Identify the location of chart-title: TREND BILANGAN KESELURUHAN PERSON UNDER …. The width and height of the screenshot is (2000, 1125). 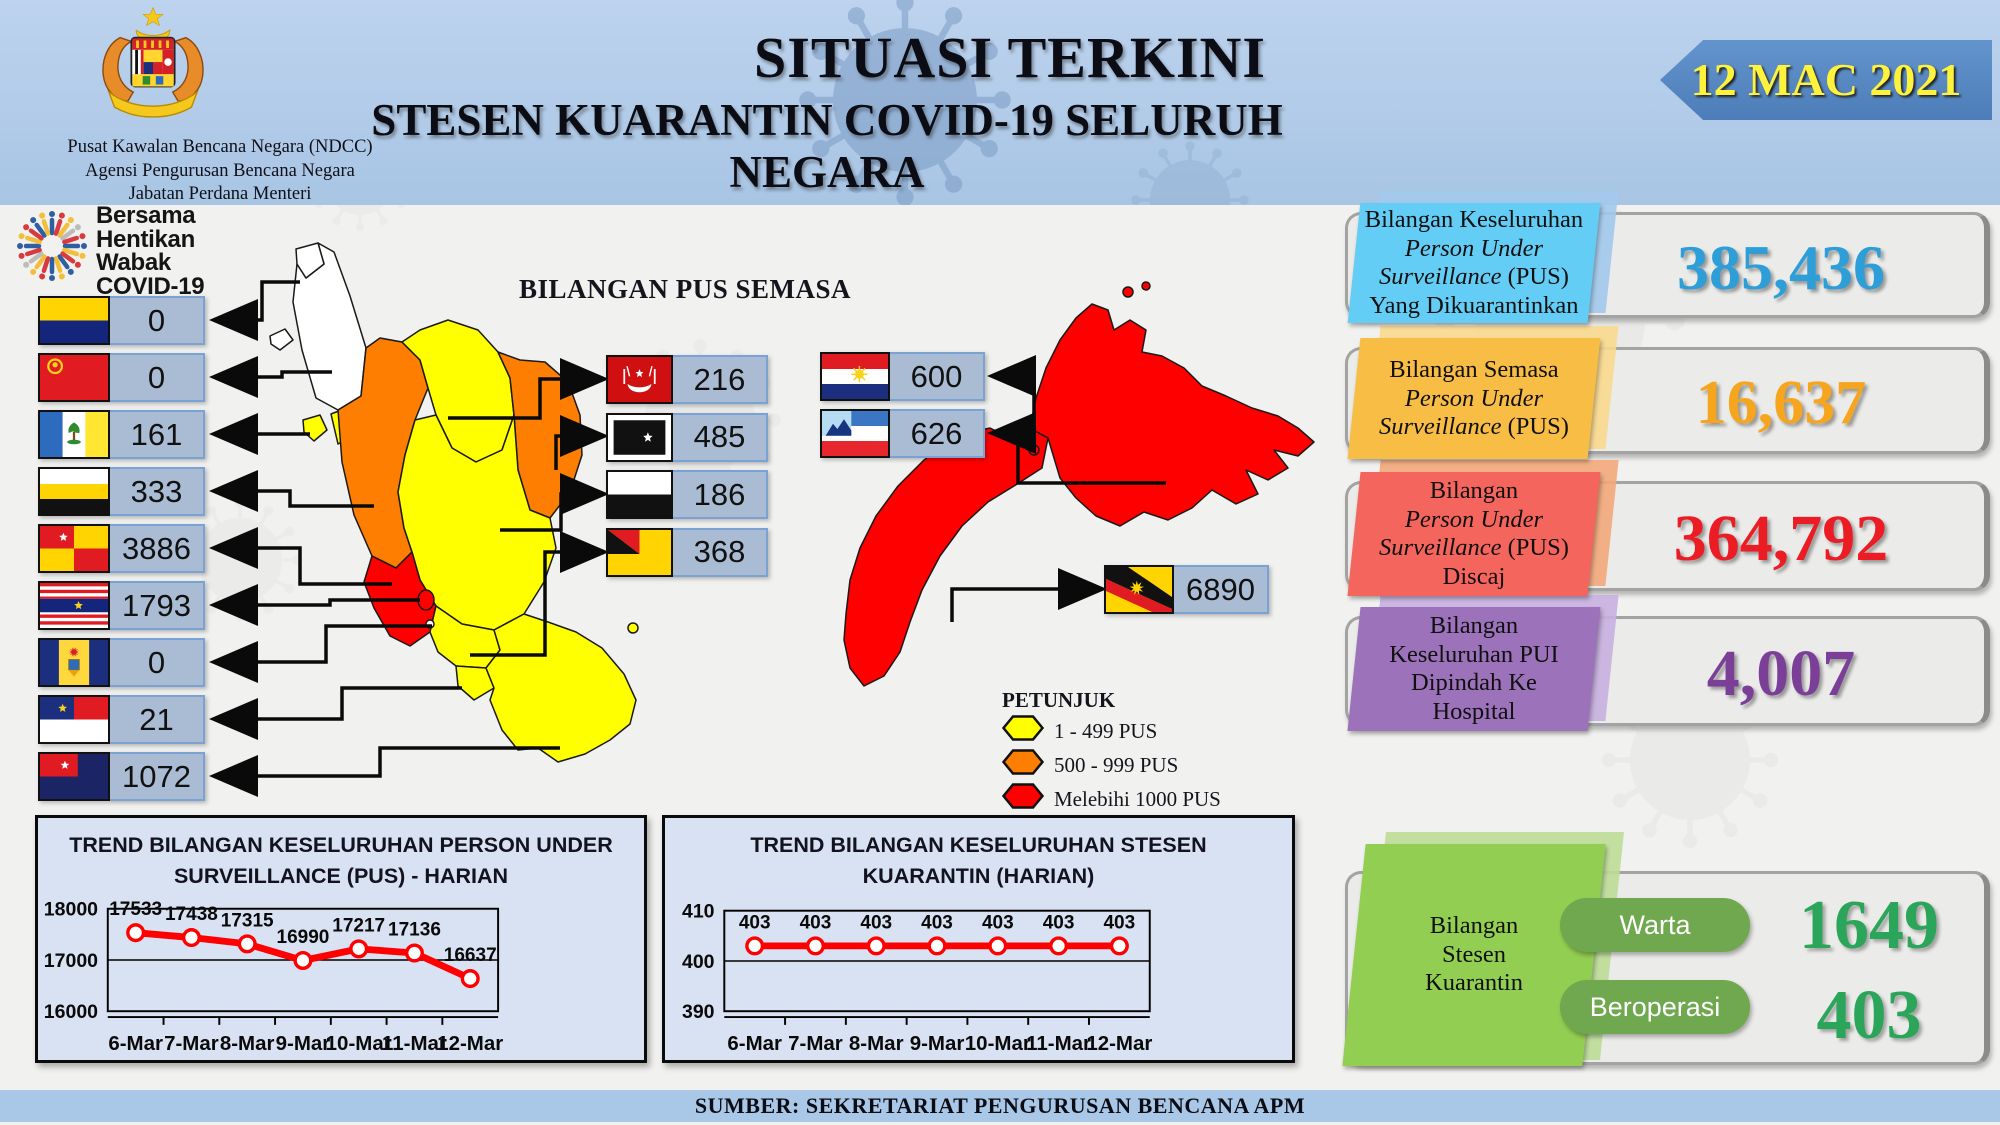
(341, 861).